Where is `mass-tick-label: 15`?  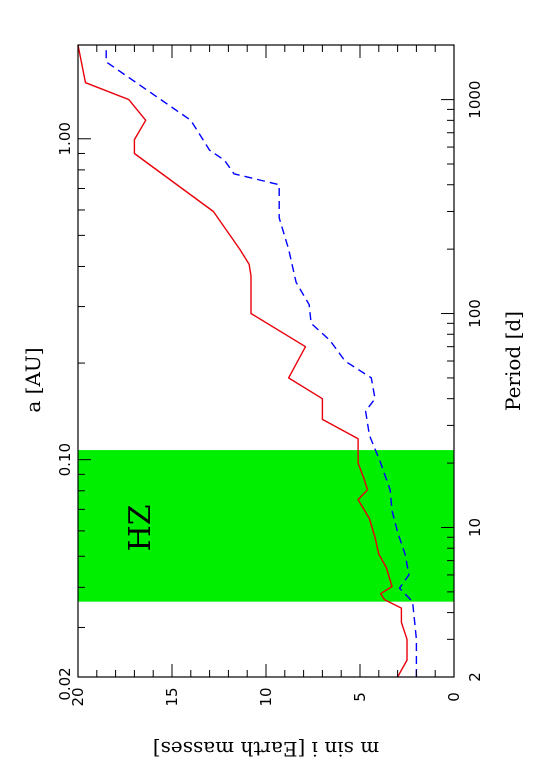 mass-tick-label: 15 is located at coordinates (172, 696).